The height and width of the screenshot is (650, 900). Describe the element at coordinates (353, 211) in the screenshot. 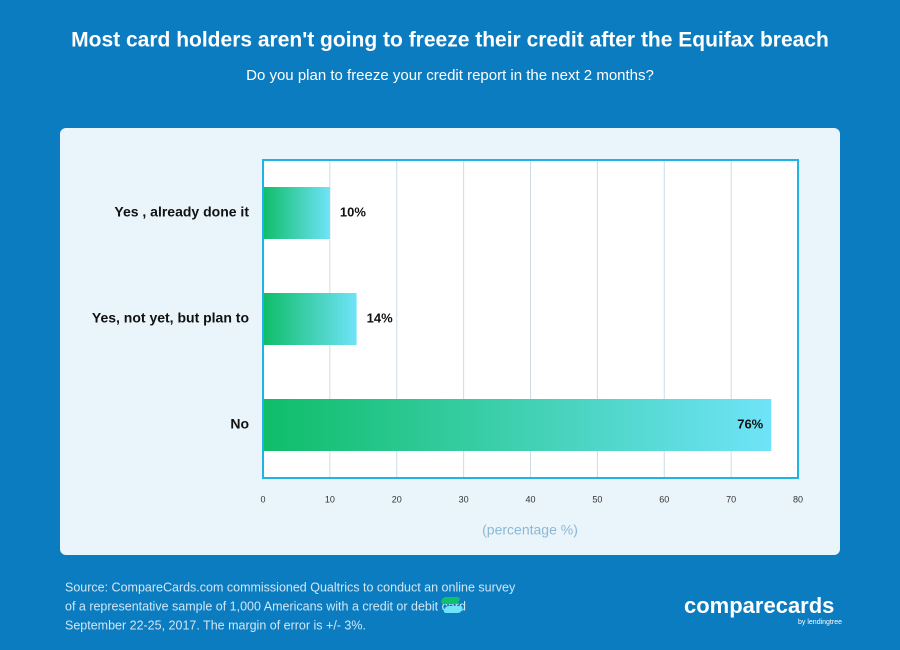

I see `value-label: 10%` at that location.